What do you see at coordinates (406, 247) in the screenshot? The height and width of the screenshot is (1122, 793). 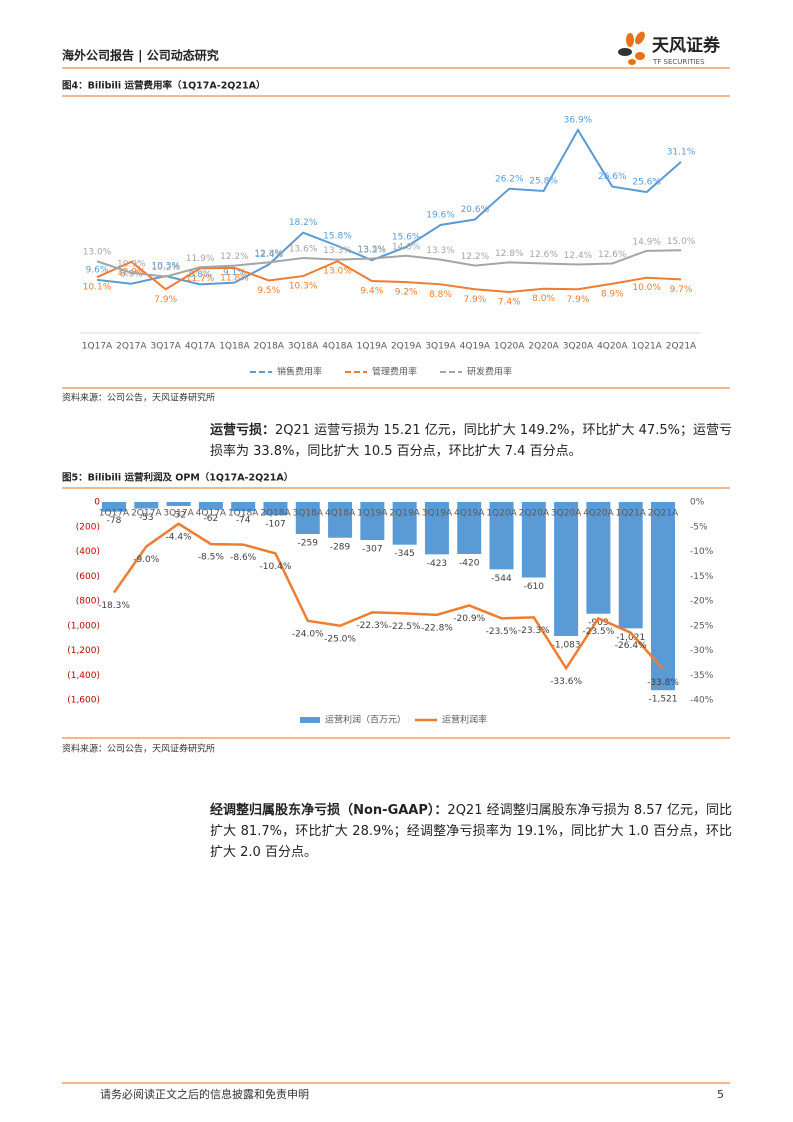 I see `data-label: 14.0%` at bounding box center [406, 247].